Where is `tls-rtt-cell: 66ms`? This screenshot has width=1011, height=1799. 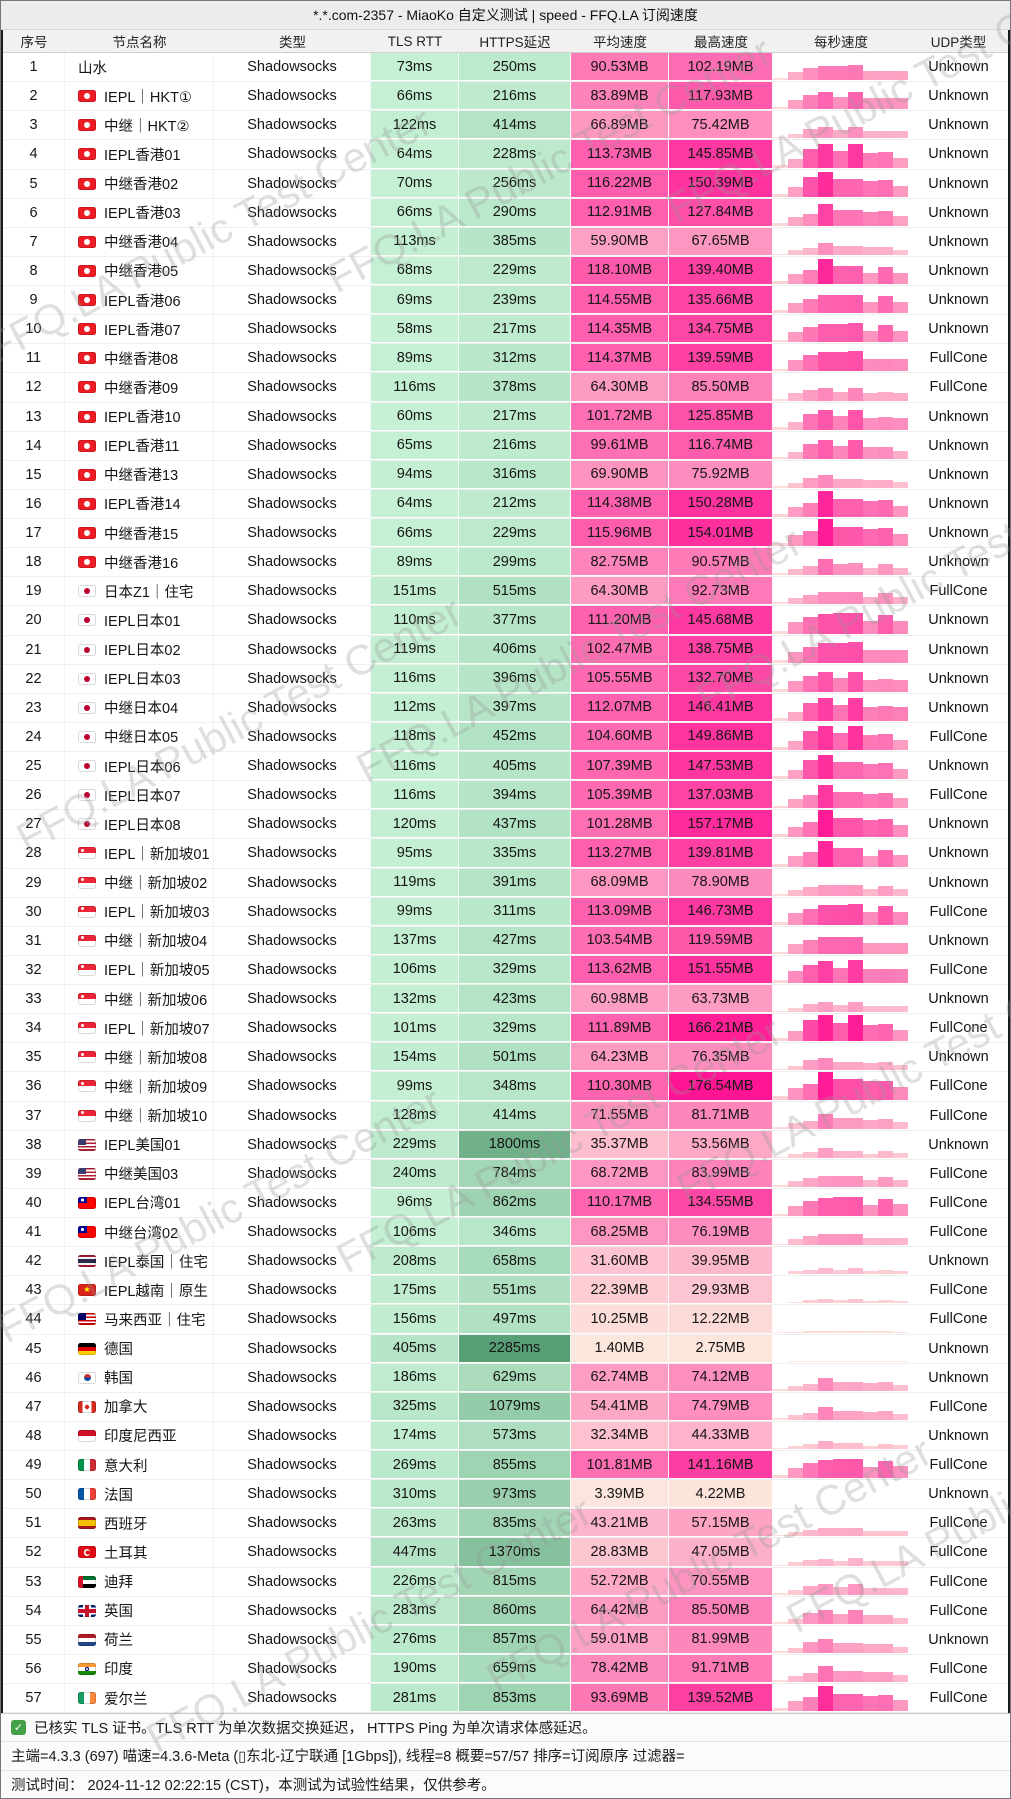
tls-rtt-cell: 66ms is located at coordinates (415, 212).